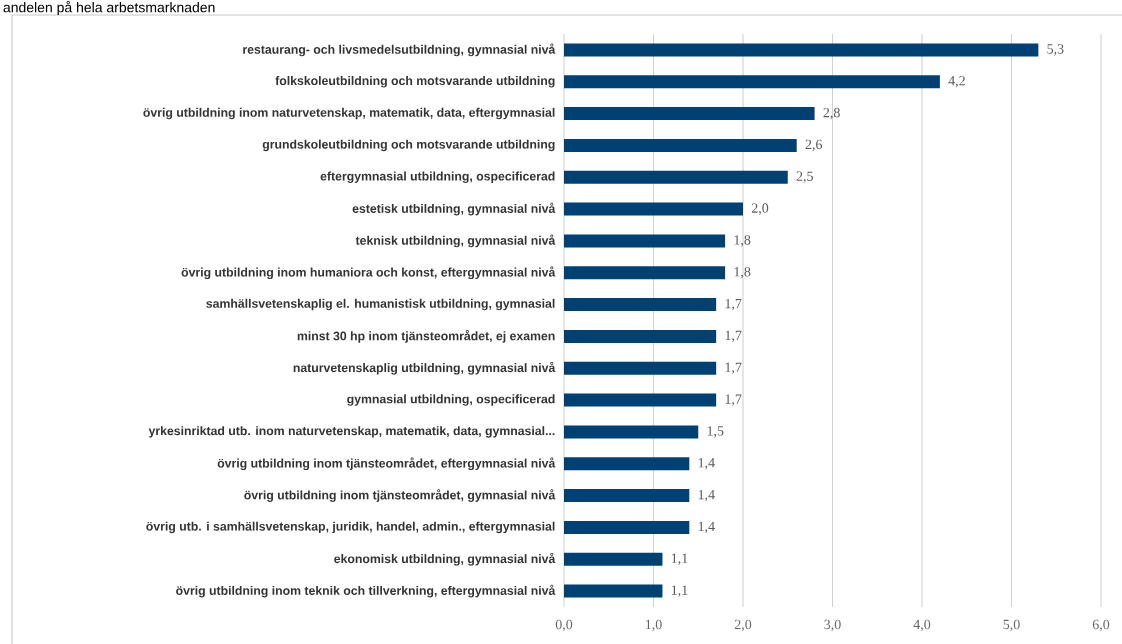 This screenshot has width=1122, height=644. I want to click on x-tick-label: 1,0, so click(653, 625).